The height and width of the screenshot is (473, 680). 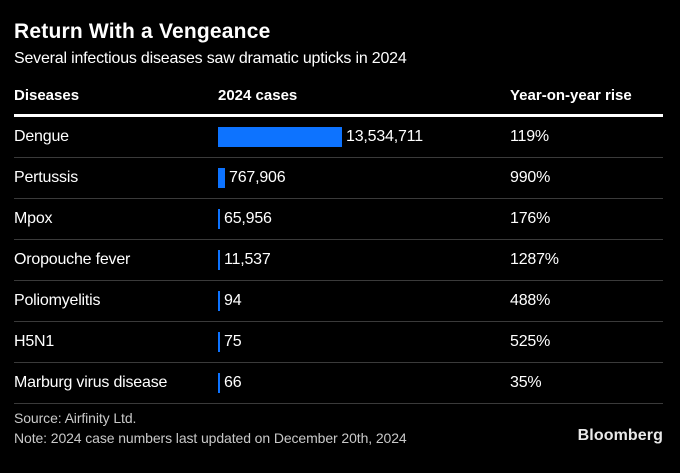 I want to click on table-header-row: Diseases 2024 cases Year-on-year rise, so click(x=338, y=102).